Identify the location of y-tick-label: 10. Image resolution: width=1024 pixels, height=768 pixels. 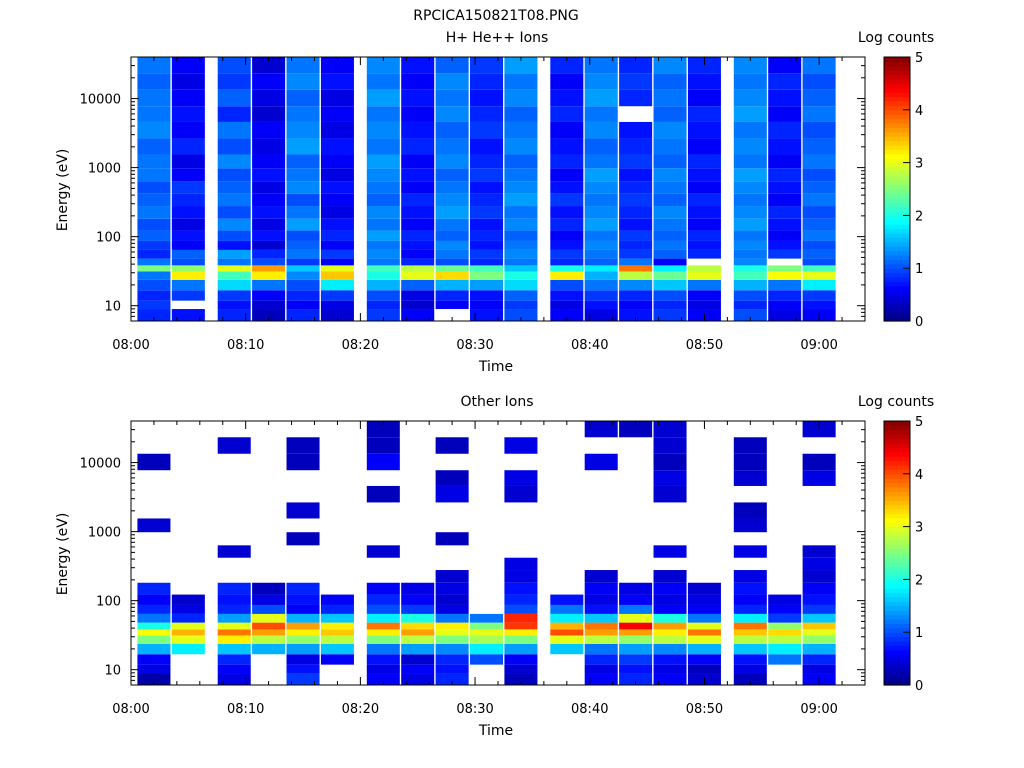
(112, 671).